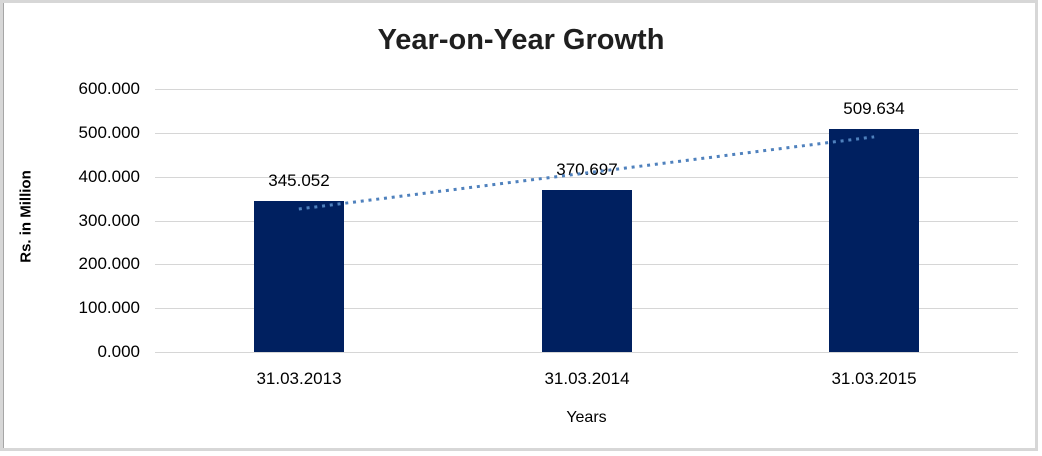  I want to click on x-tick-label: 31.03.2015, so click(874, 378).